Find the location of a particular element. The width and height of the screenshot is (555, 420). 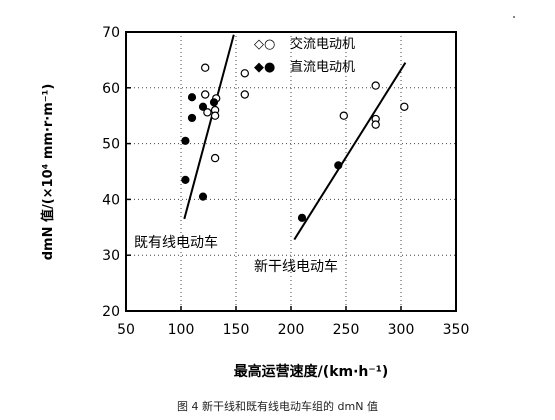

y-tick-label: 60 is located at coordinates (111, 89).